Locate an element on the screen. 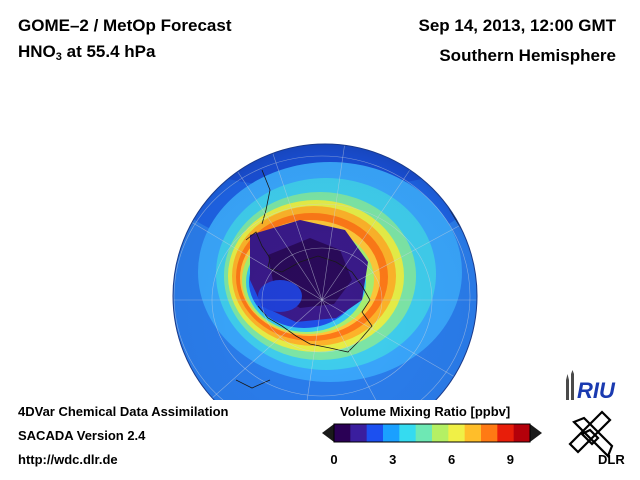 The height and width of the screenshot is (480, 640). colorbar-frame is located at coordinates (432, 433).